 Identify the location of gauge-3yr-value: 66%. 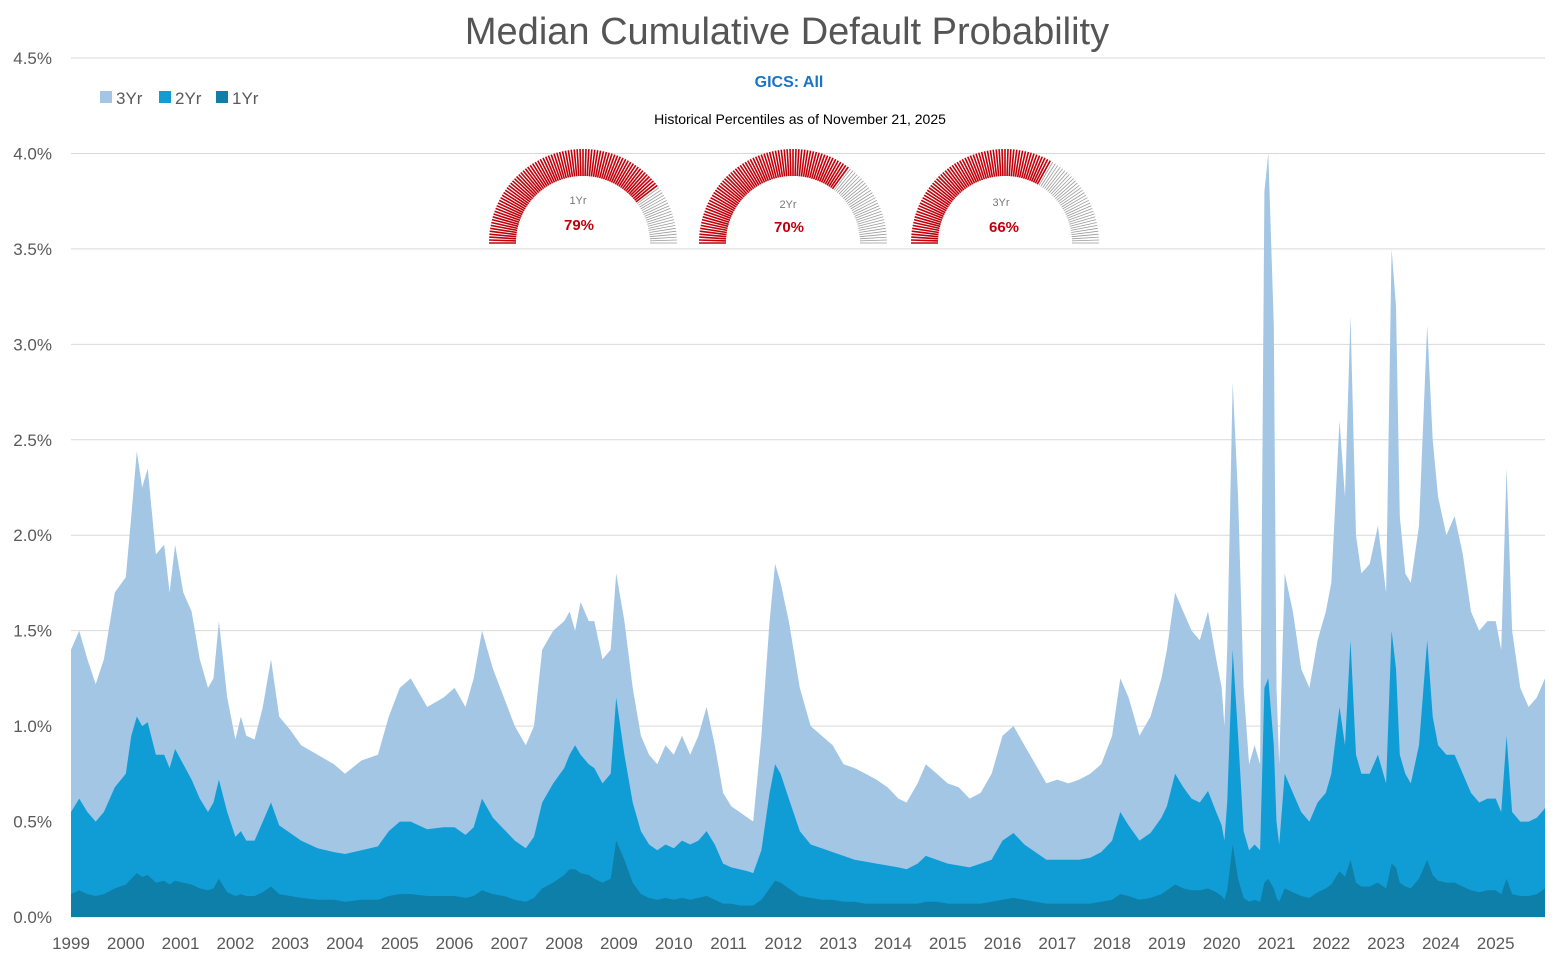
(1004, 227).